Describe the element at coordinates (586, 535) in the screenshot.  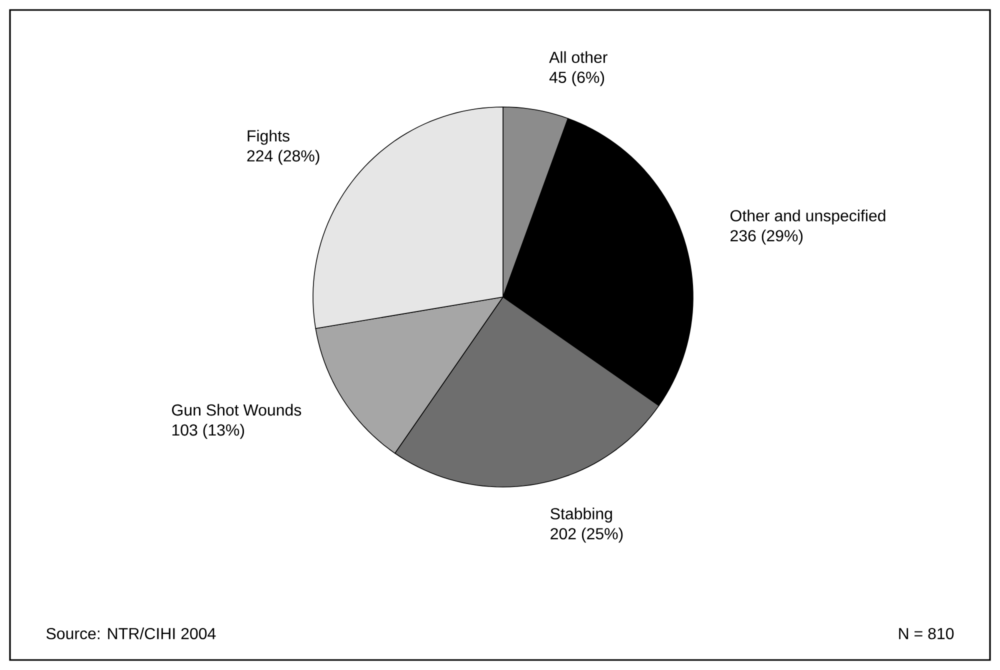
I see `data-label: 202 (25%)` at that location.